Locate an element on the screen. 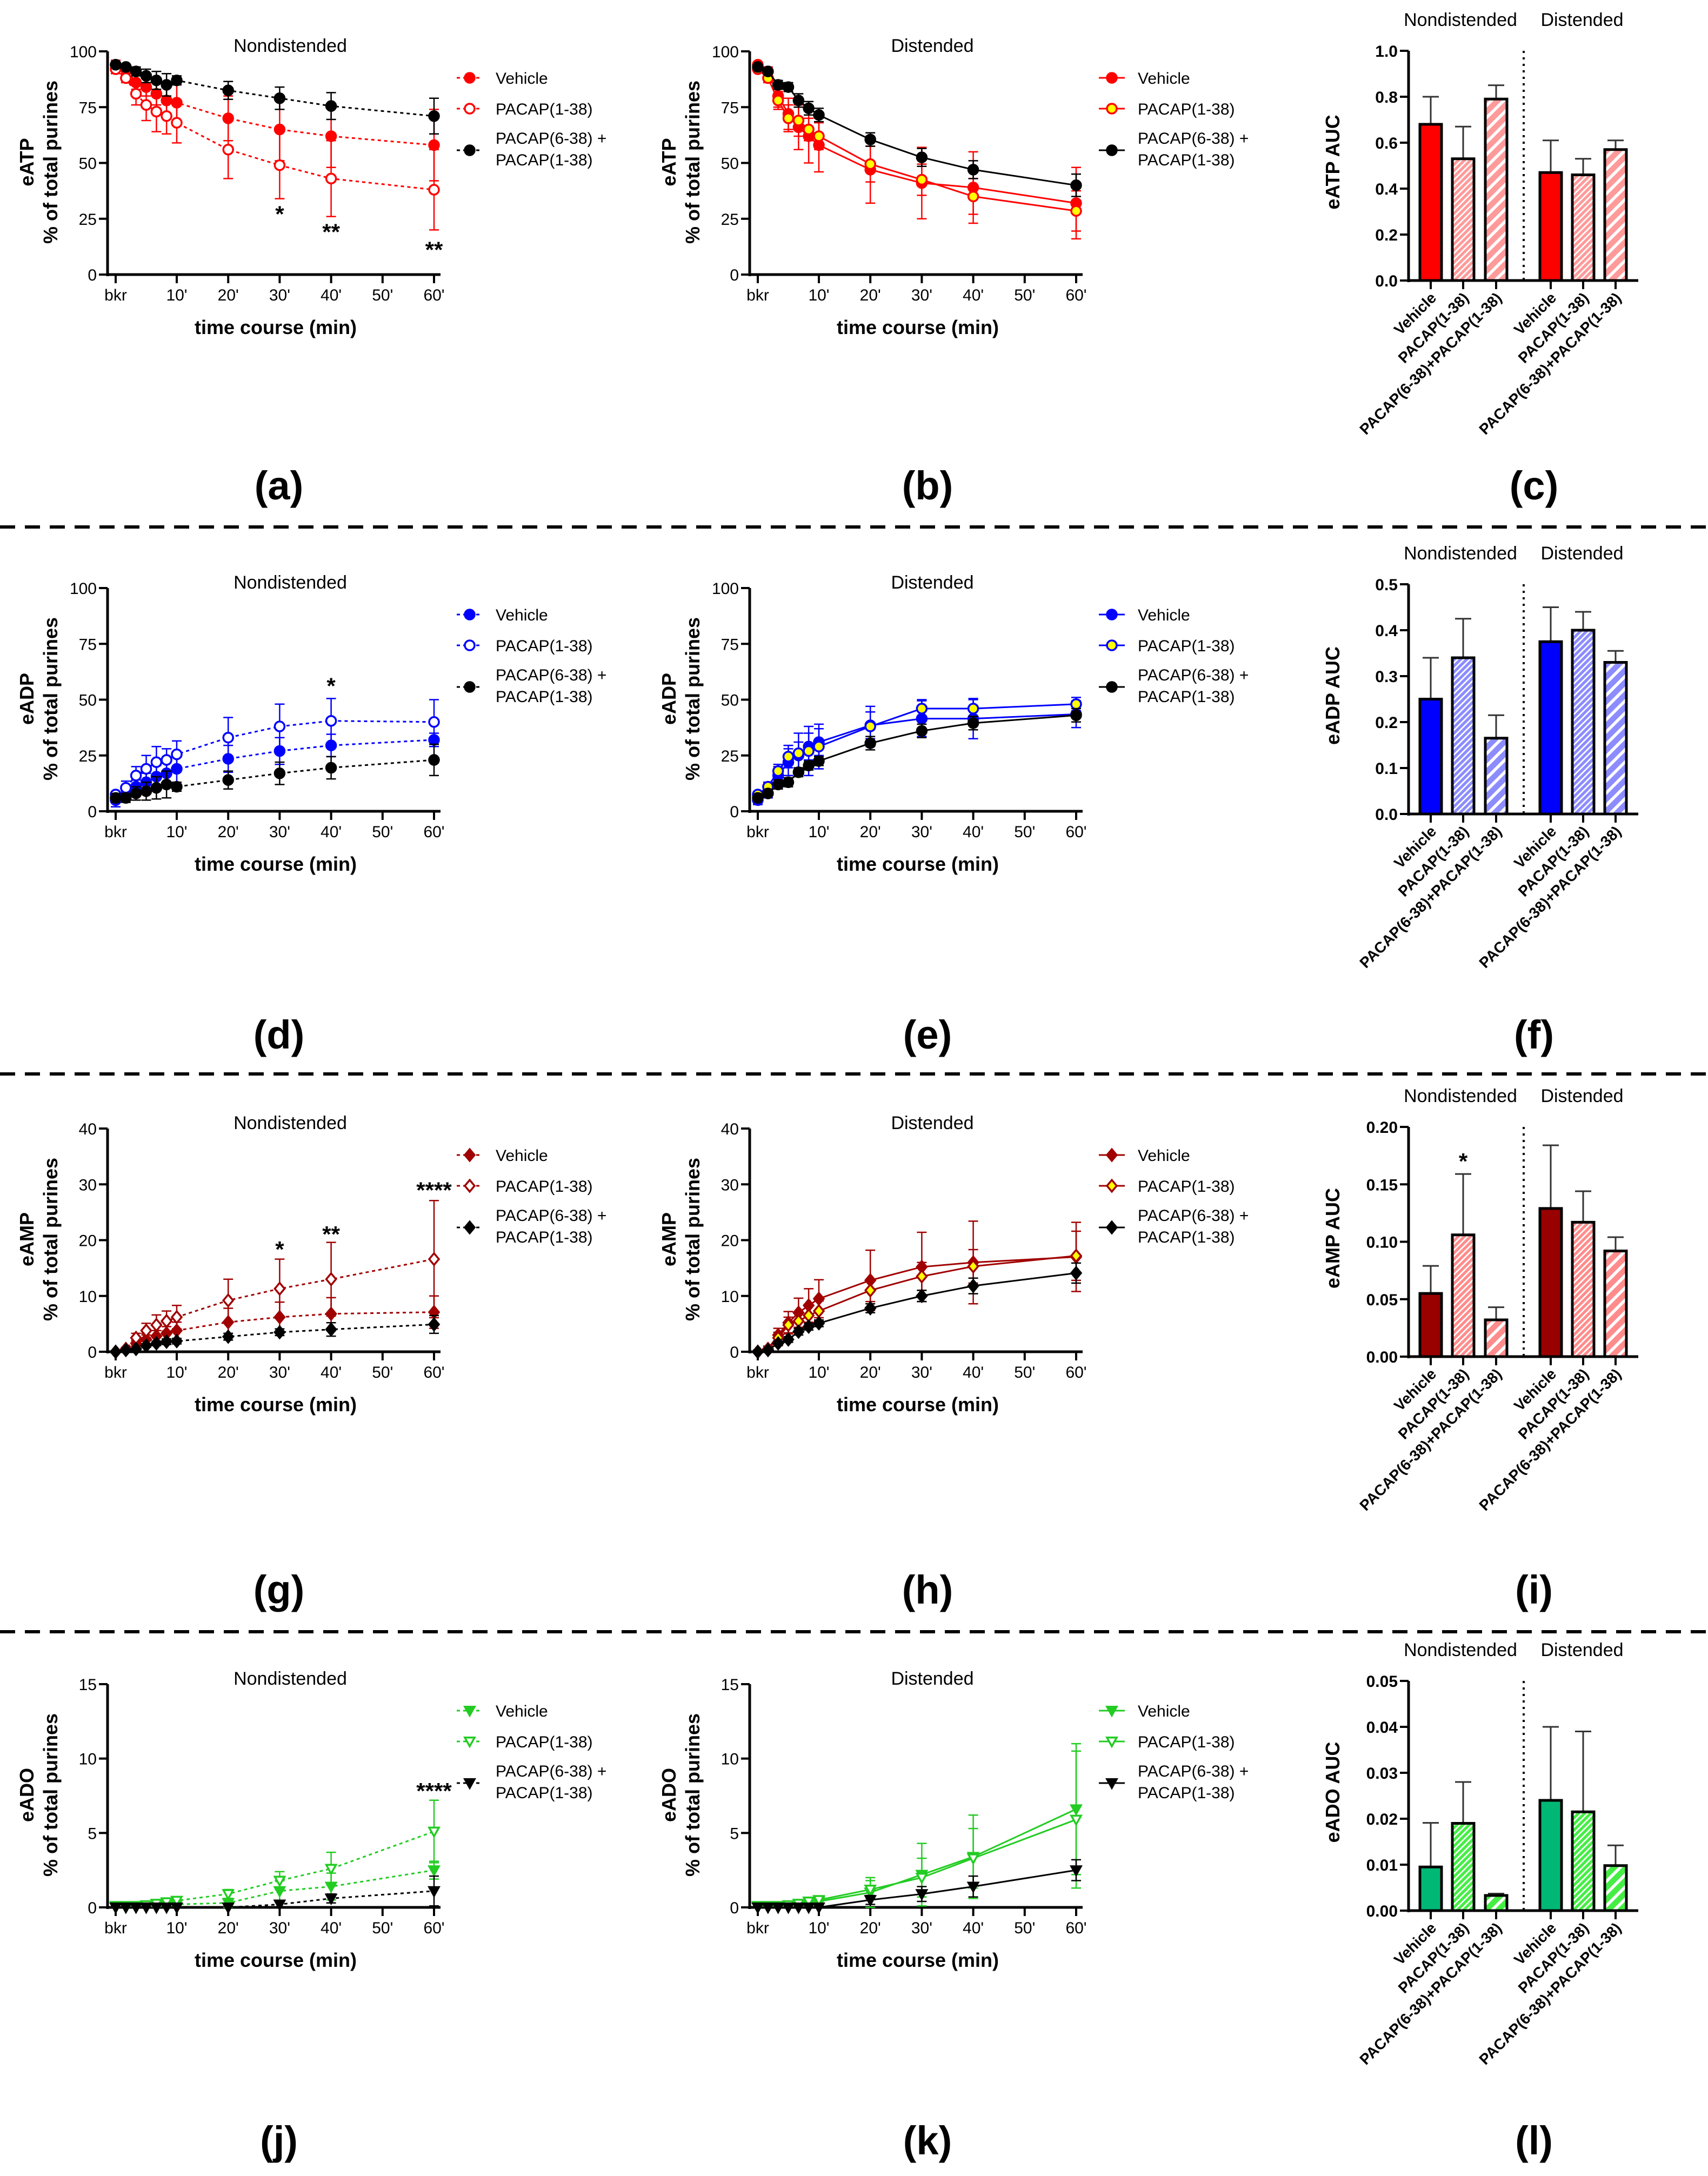 This screenshot has height=2176, width=1708. x-tick-label: 40' is located at coordinates (331, 295).